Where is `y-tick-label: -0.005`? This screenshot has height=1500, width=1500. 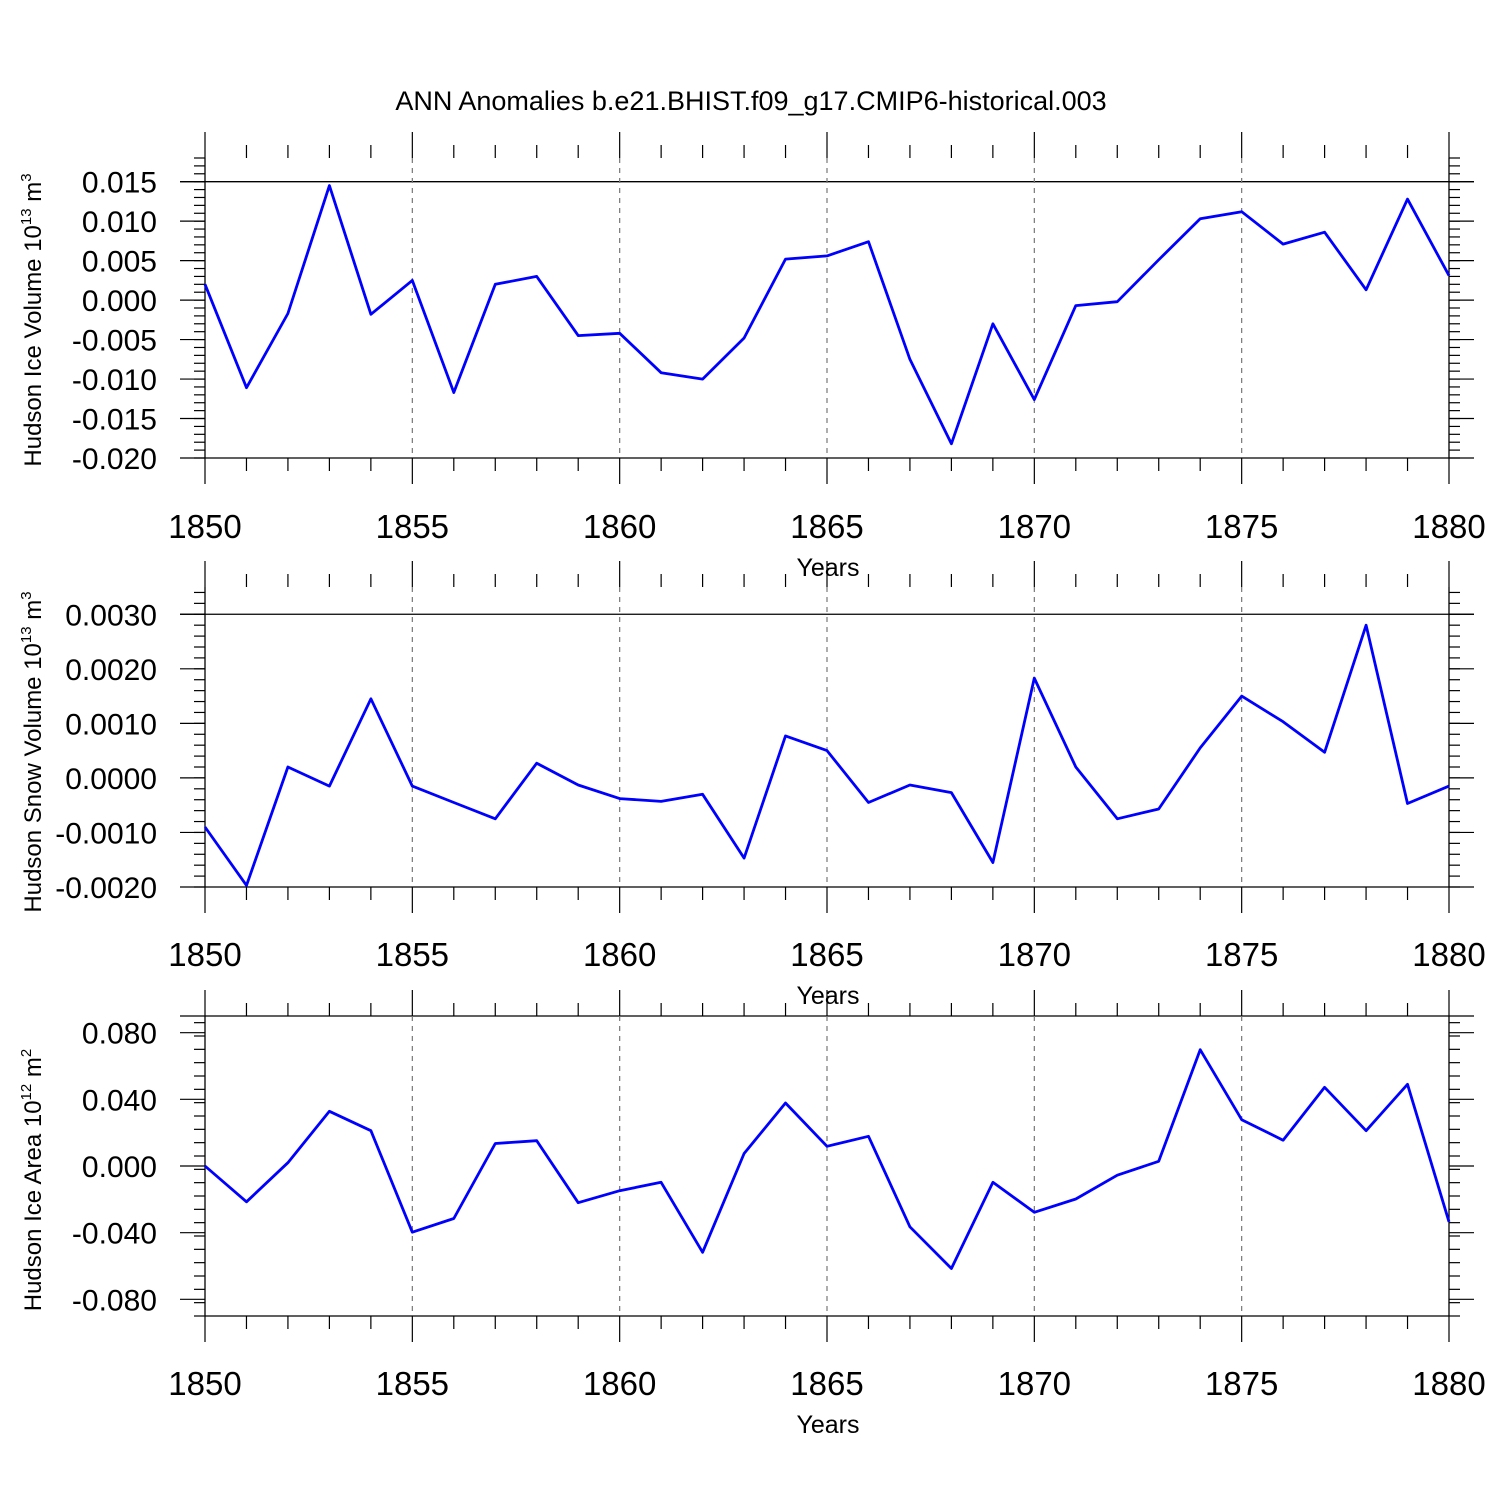 y-tick-label: -0.005 is located at coordinates (114, 341).